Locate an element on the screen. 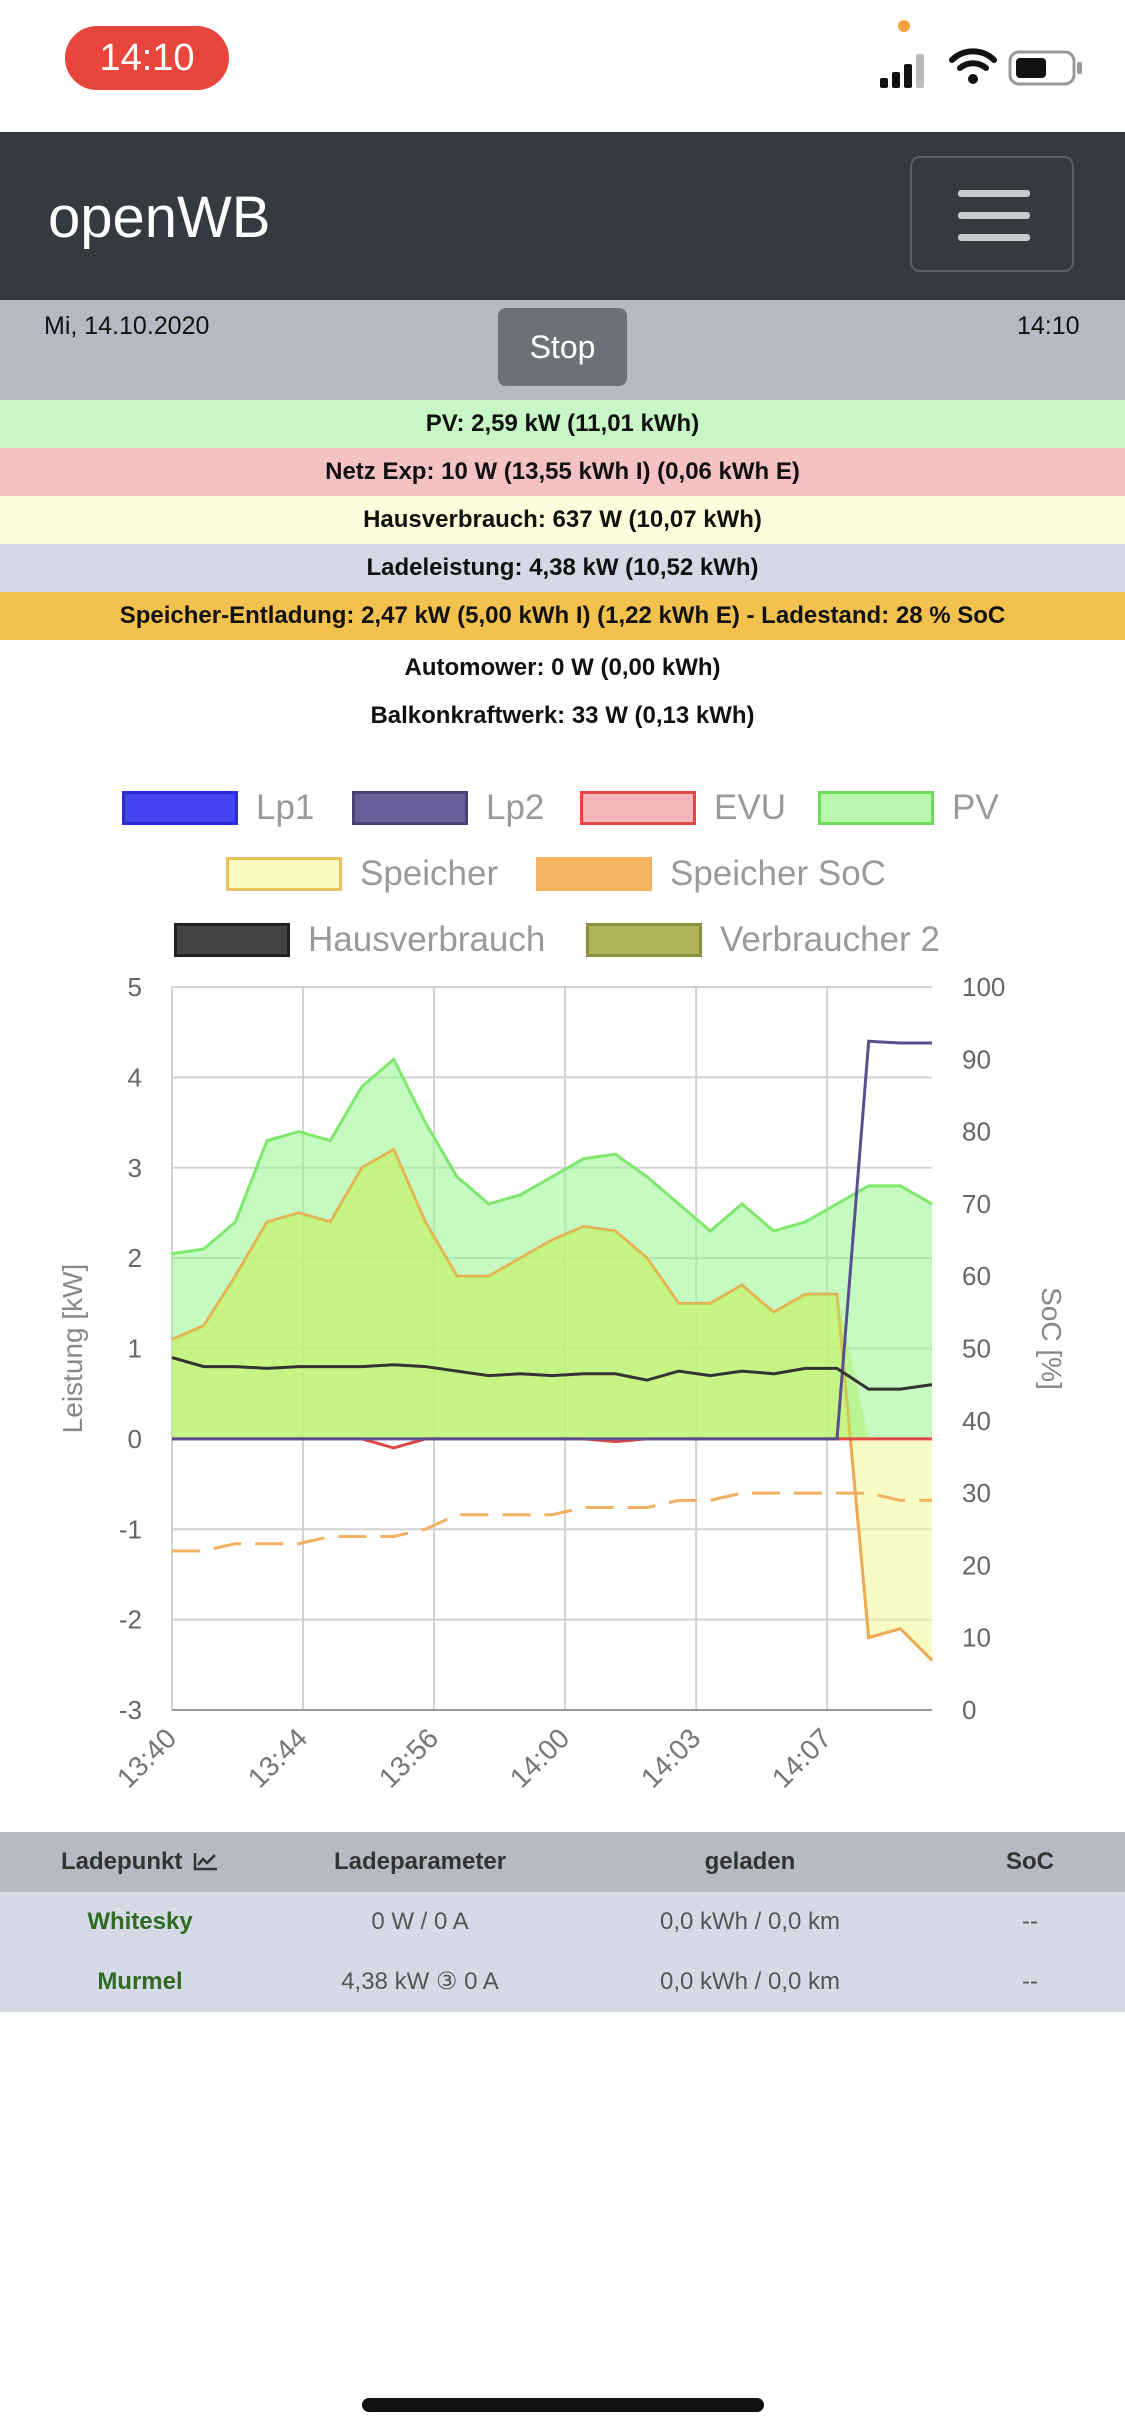  x-tick-label: 14:00 is located at coordinates (539, 1757).